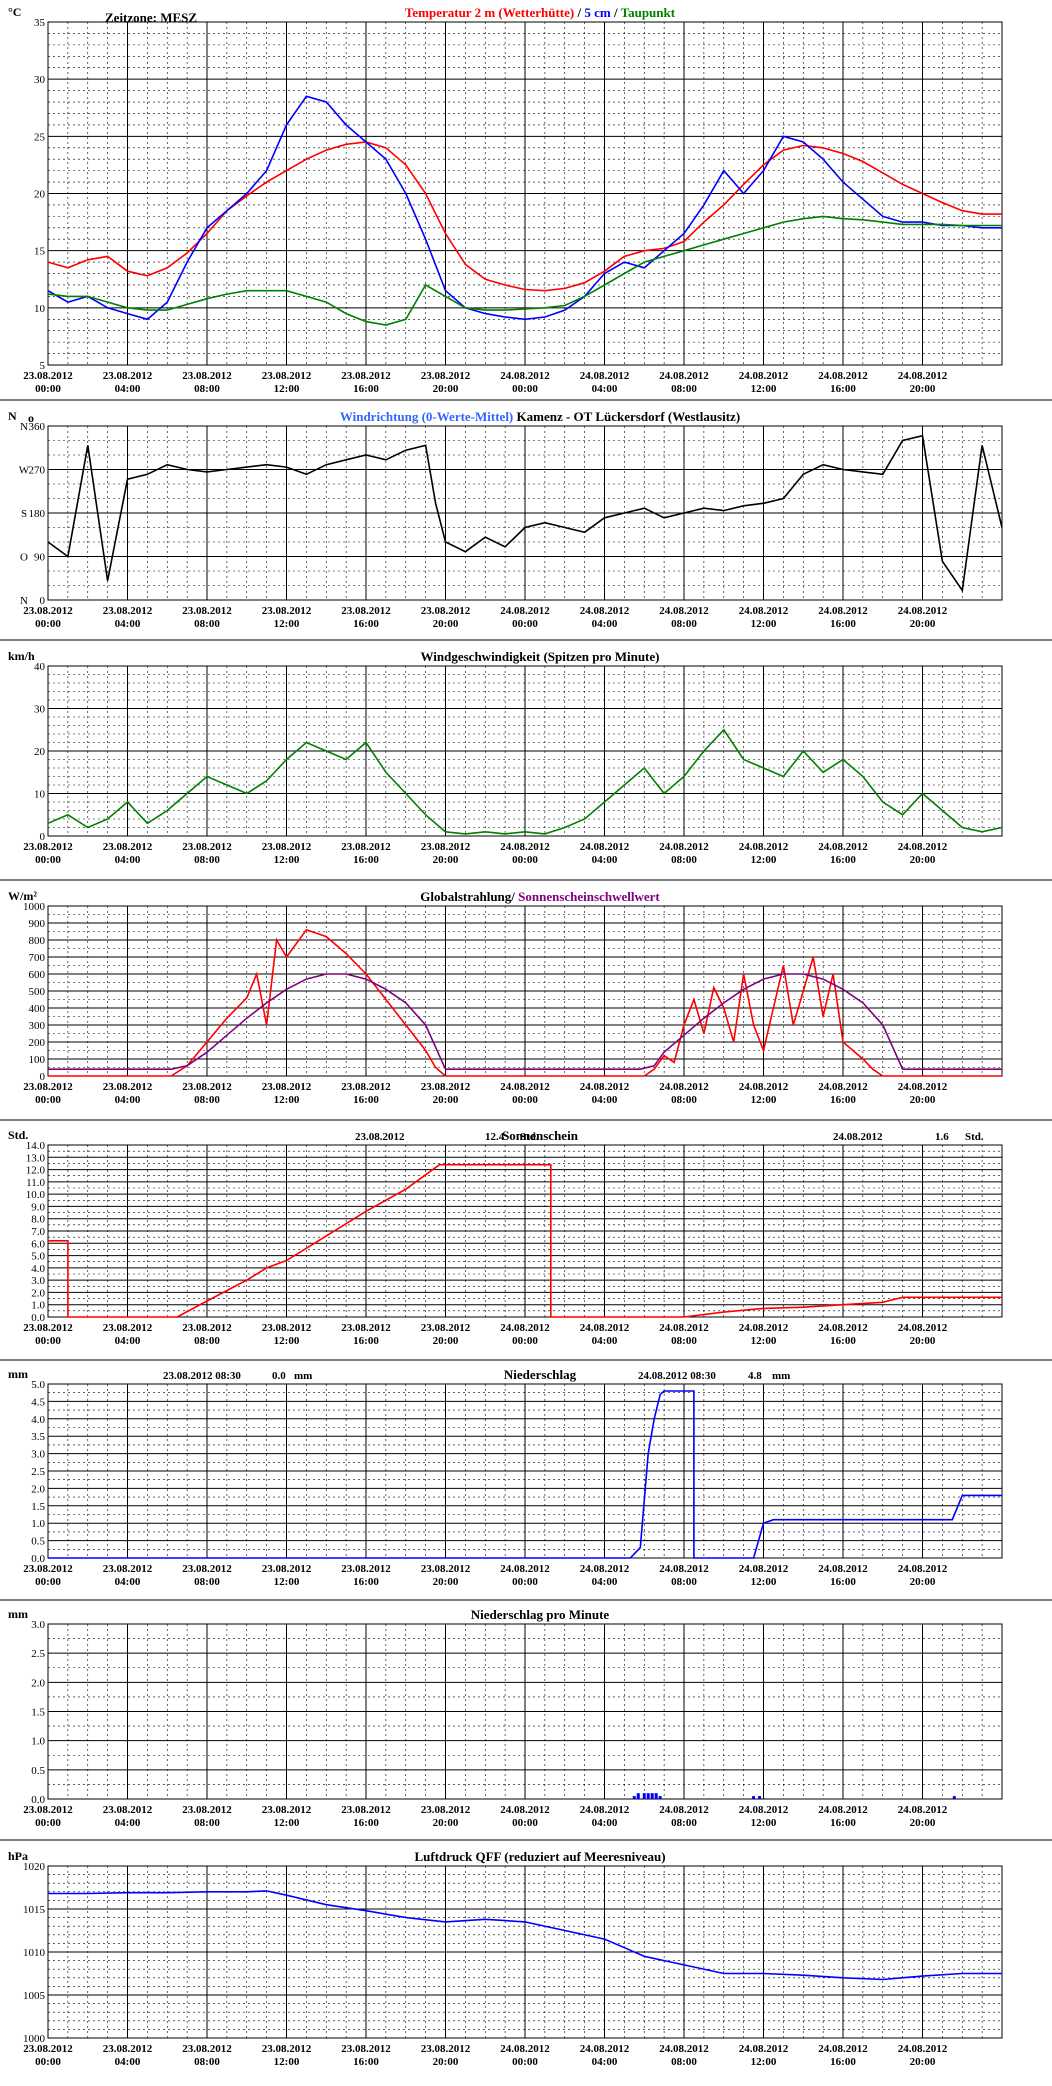 The image size is (1052, 2086). What do you see at coordinates (540, 1614) in the screenshot?
I see `chart-title: Niederschlag pro Minute` at bounding box center [540, 1614].